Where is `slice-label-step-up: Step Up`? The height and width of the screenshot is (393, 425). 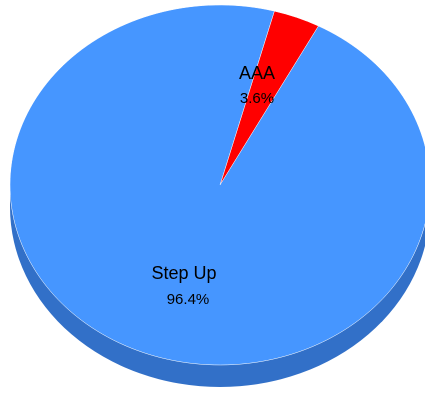 slice-label-step-up: Step Up is located at coordinates (183, 273).